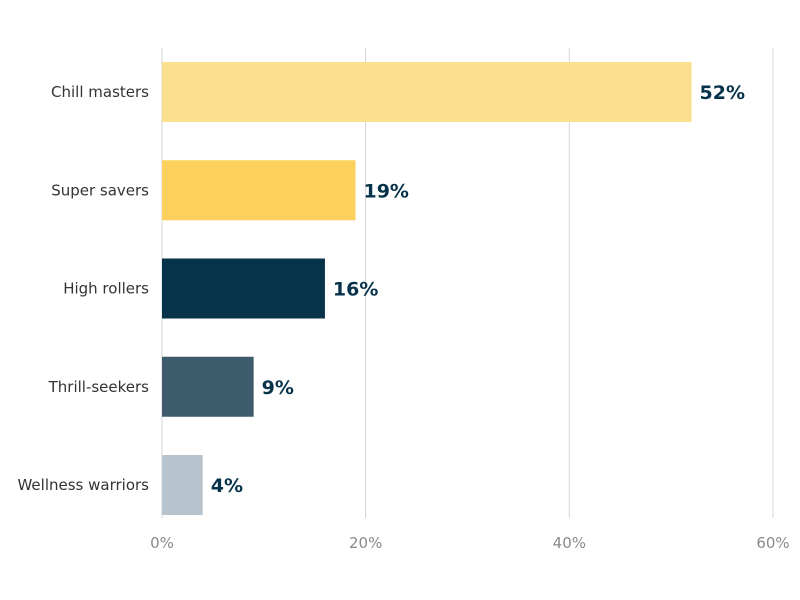  What do you see at coordinates (385, 191) in the screenshot?
I see `data-label: 19%` at bounding box center [385, 191].